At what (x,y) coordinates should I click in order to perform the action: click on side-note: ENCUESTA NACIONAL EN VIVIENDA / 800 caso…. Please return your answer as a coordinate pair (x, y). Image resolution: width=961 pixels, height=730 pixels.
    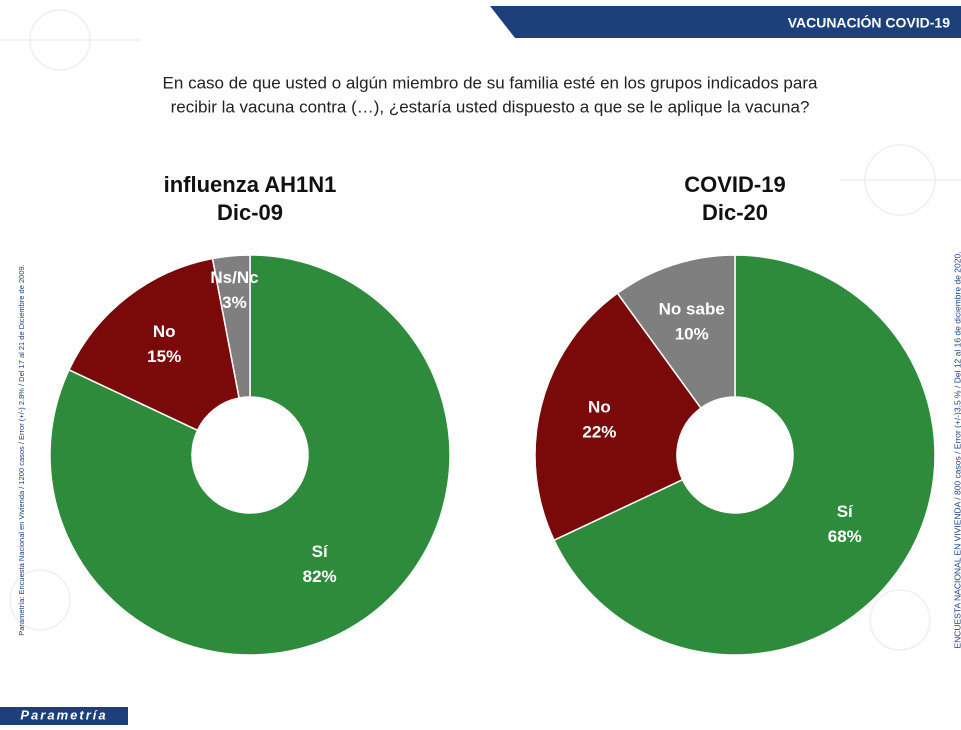
    Looking at the image, I should click on (956, 449).